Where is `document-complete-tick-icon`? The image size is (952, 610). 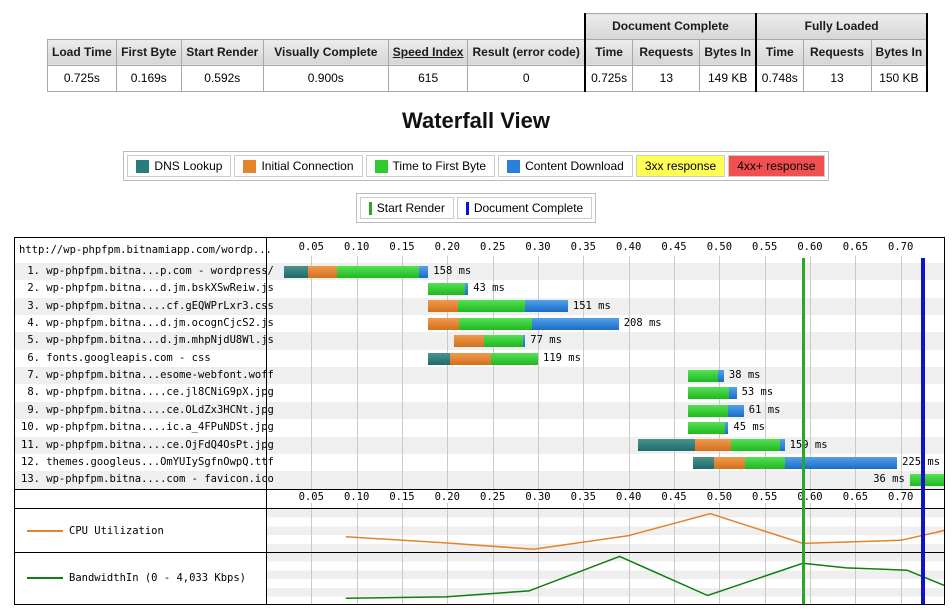
document-complete-tick-icon is located at coordinates (467, 208).